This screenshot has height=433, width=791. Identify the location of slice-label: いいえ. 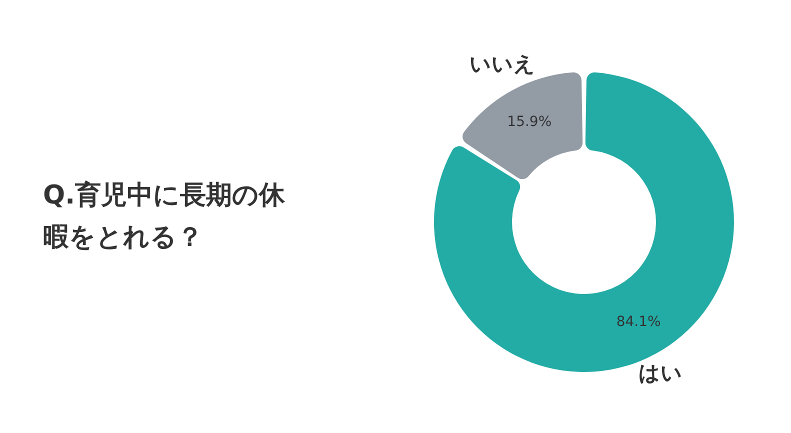
(503, 64).